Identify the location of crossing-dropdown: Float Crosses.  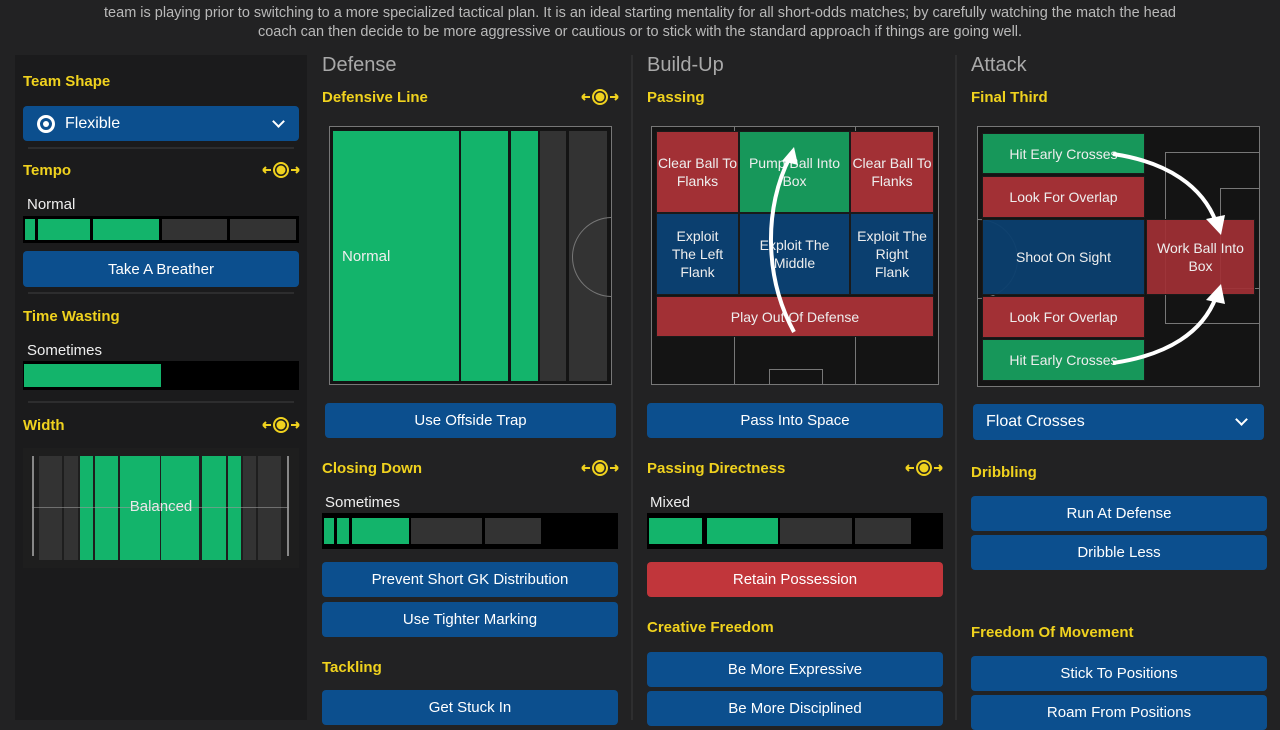
(1118, 422).